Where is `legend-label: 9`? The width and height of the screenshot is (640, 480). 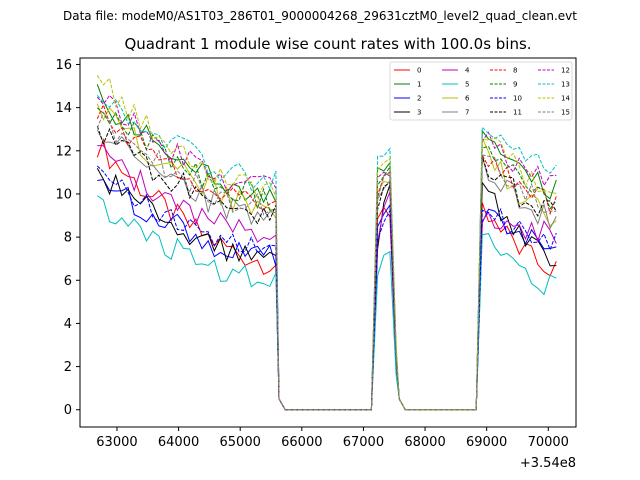 legend-label: 9 is located at coordinates (515, 85).